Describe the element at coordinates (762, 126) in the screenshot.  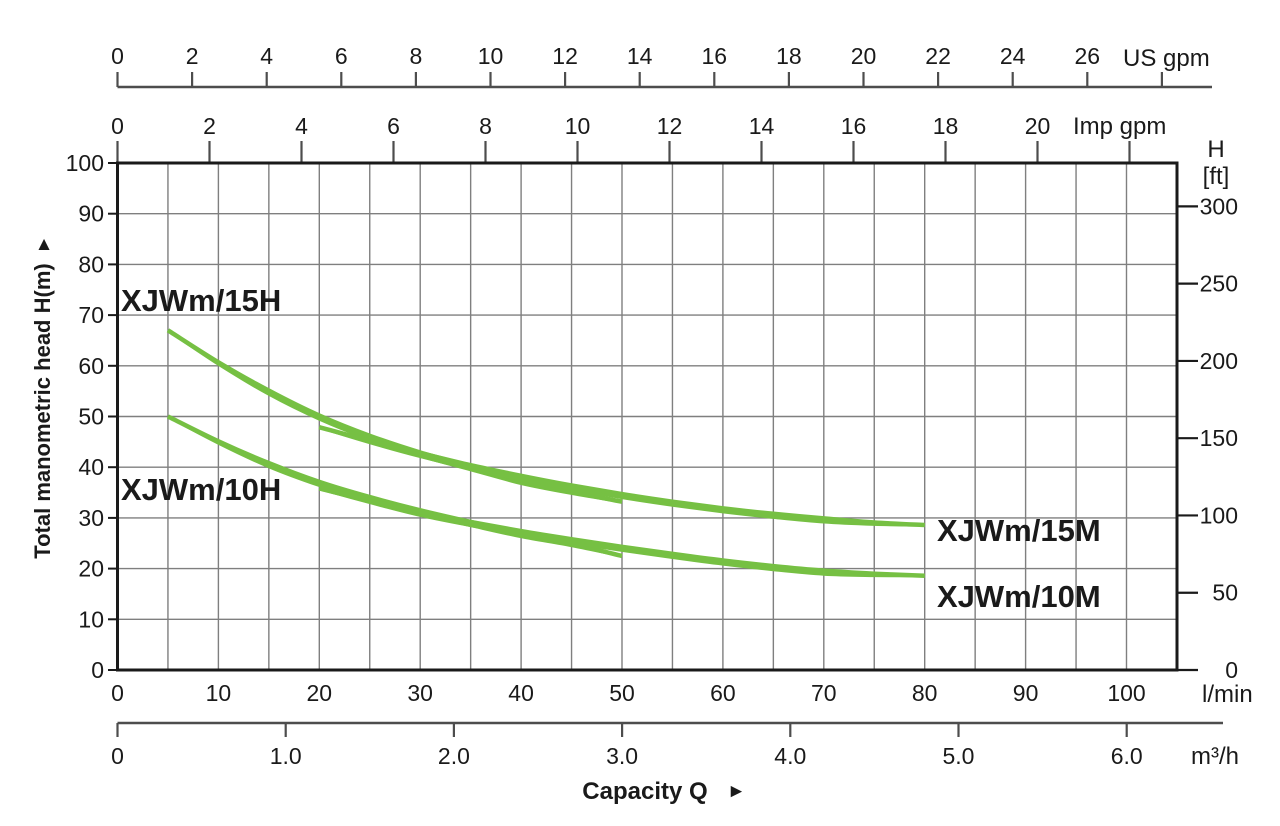
I see `imp-gpm-tick-label: 14` at that location.